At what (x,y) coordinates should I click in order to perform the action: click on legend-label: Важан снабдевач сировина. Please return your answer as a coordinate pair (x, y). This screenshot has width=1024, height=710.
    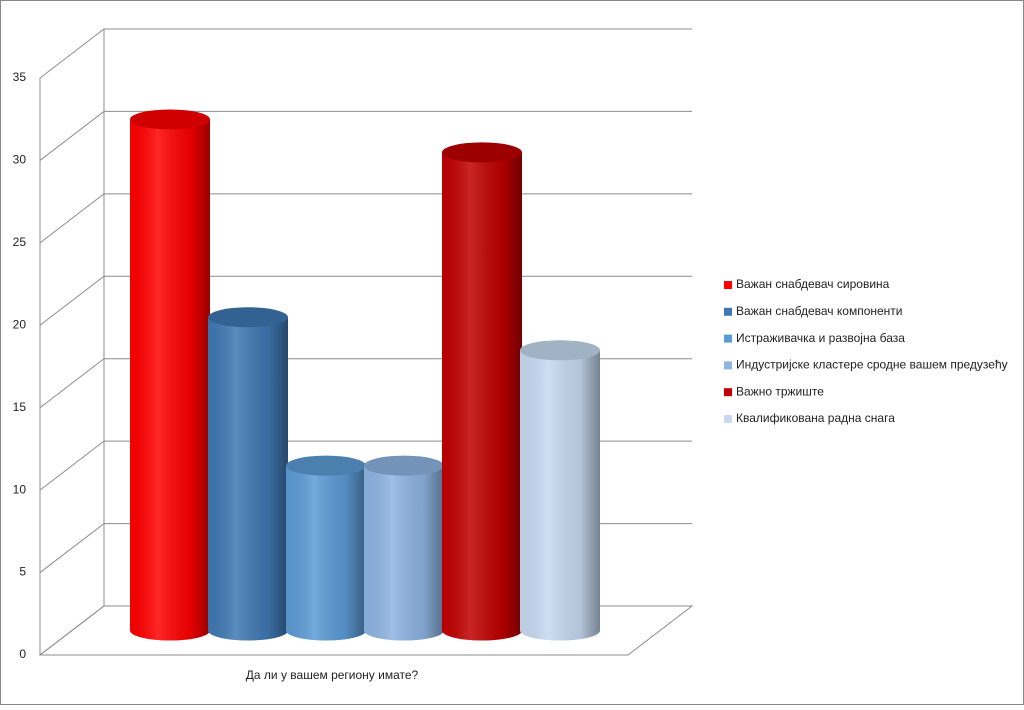
    Looking at the image, I should click on (813, 284).